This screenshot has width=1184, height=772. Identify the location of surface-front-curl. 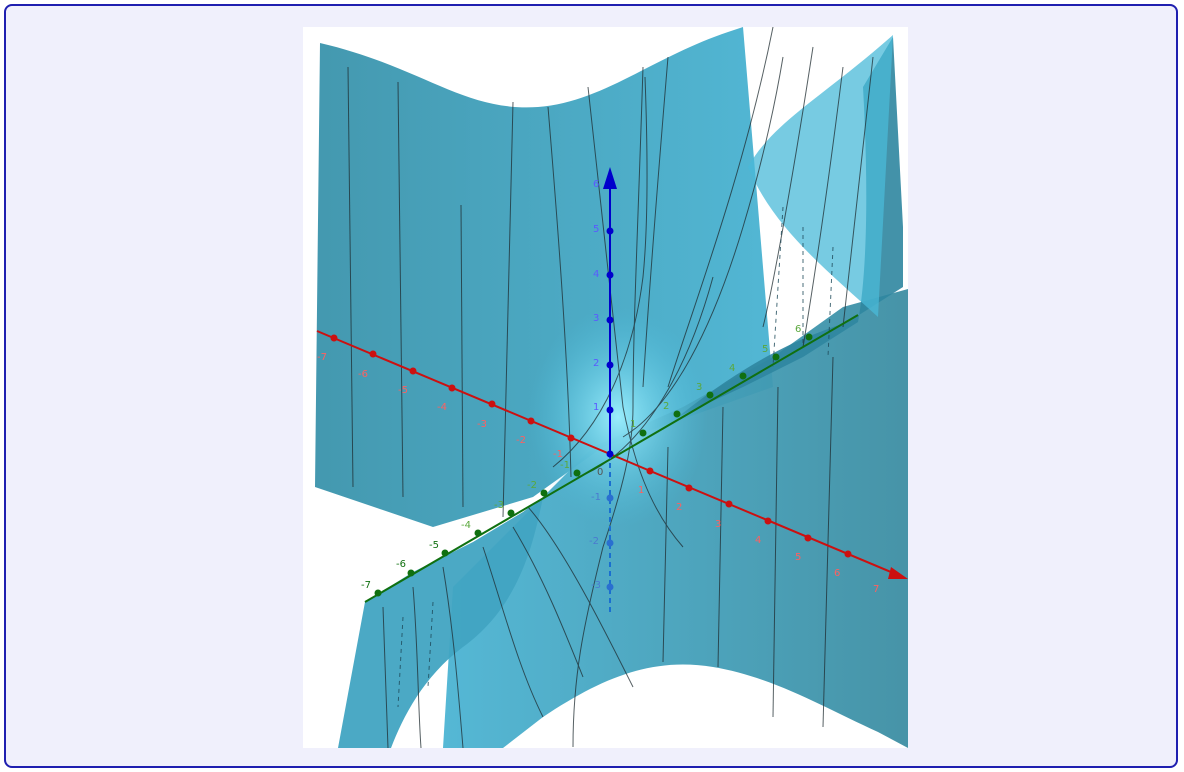
(440, 622).